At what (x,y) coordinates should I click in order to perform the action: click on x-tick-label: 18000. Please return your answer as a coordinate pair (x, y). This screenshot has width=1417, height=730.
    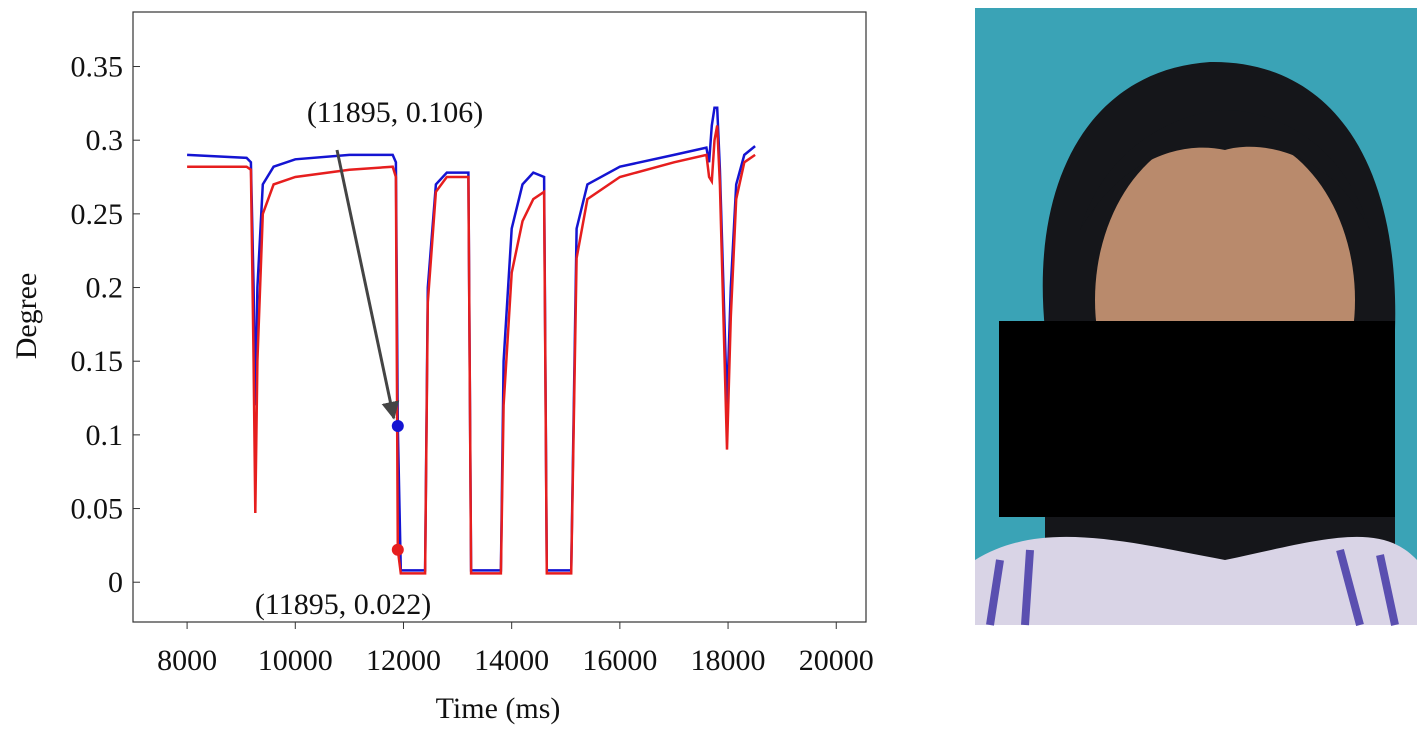
    Looking at the image, I should click on (728, 660).